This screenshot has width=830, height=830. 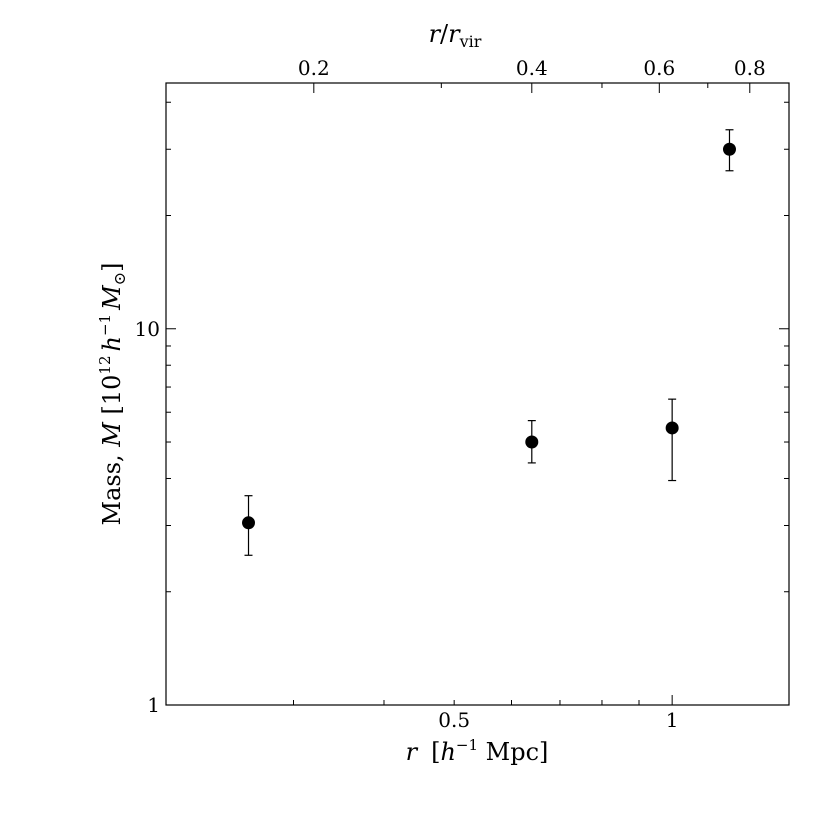 I want to click on top-tick-label: 0.8, so click(x=750, y=68).